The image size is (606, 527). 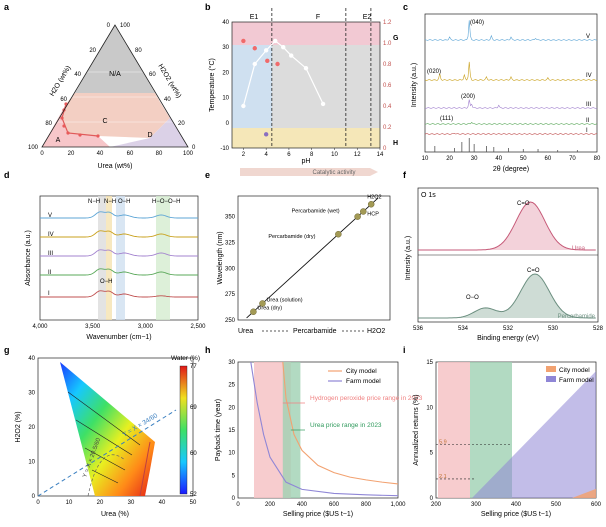 What do you see at coordinates (556, 505) in the screenshot?
I see `i-x-tick: 500` at bounding box center [556, 505].